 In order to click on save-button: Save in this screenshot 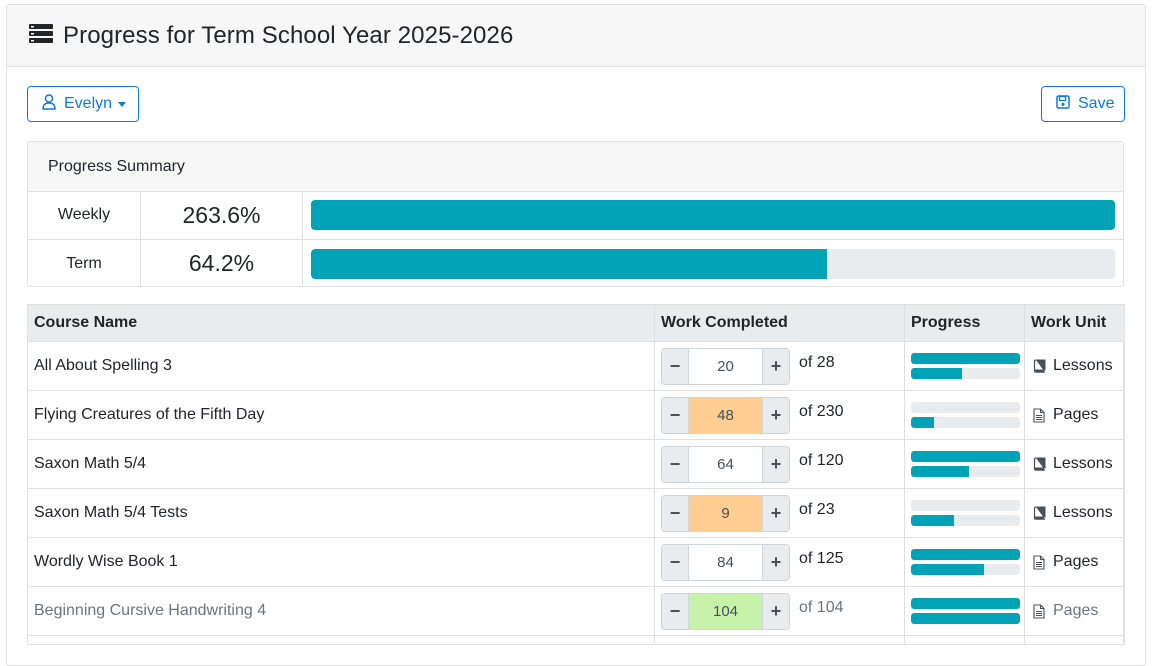, I will do `click(1083, 104)`.